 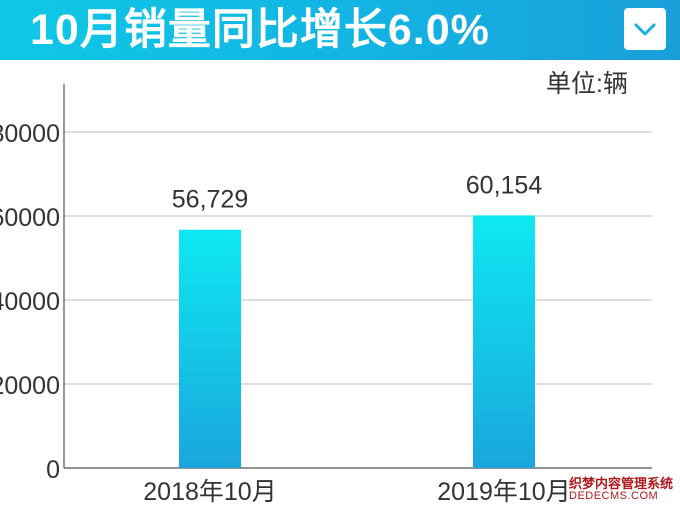 I want to click on chevron-down-icon, so click(x=645, y=29).